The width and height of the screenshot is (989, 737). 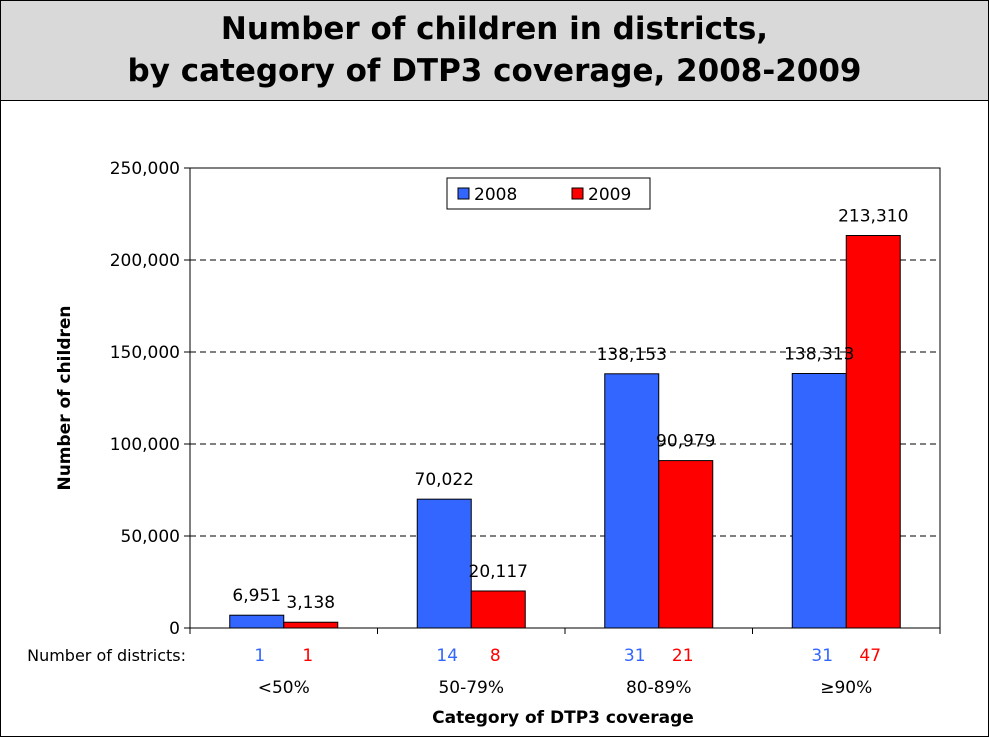 I want to click on data-label-2009: 213,310, so click(x=873, y=217).